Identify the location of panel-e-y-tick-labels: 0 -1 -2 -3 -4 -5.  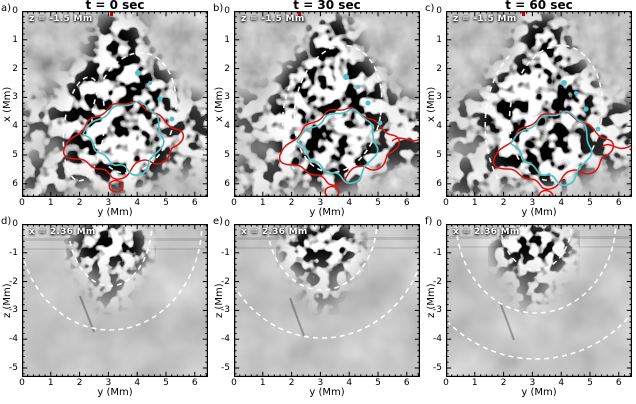
(222, 298).